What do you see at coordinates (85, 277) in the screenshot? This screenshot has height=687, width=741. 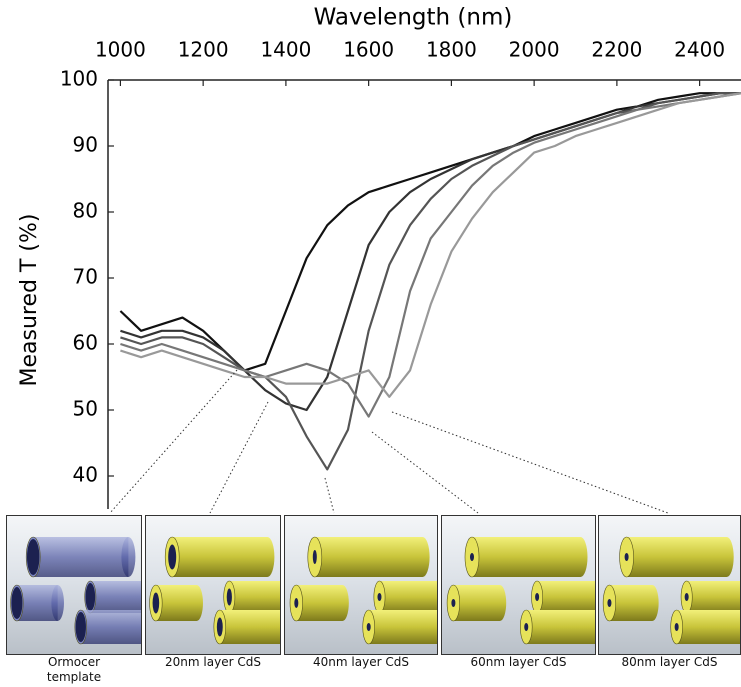 I see `y-tick-label: 70` at bounding box center [85, 277].